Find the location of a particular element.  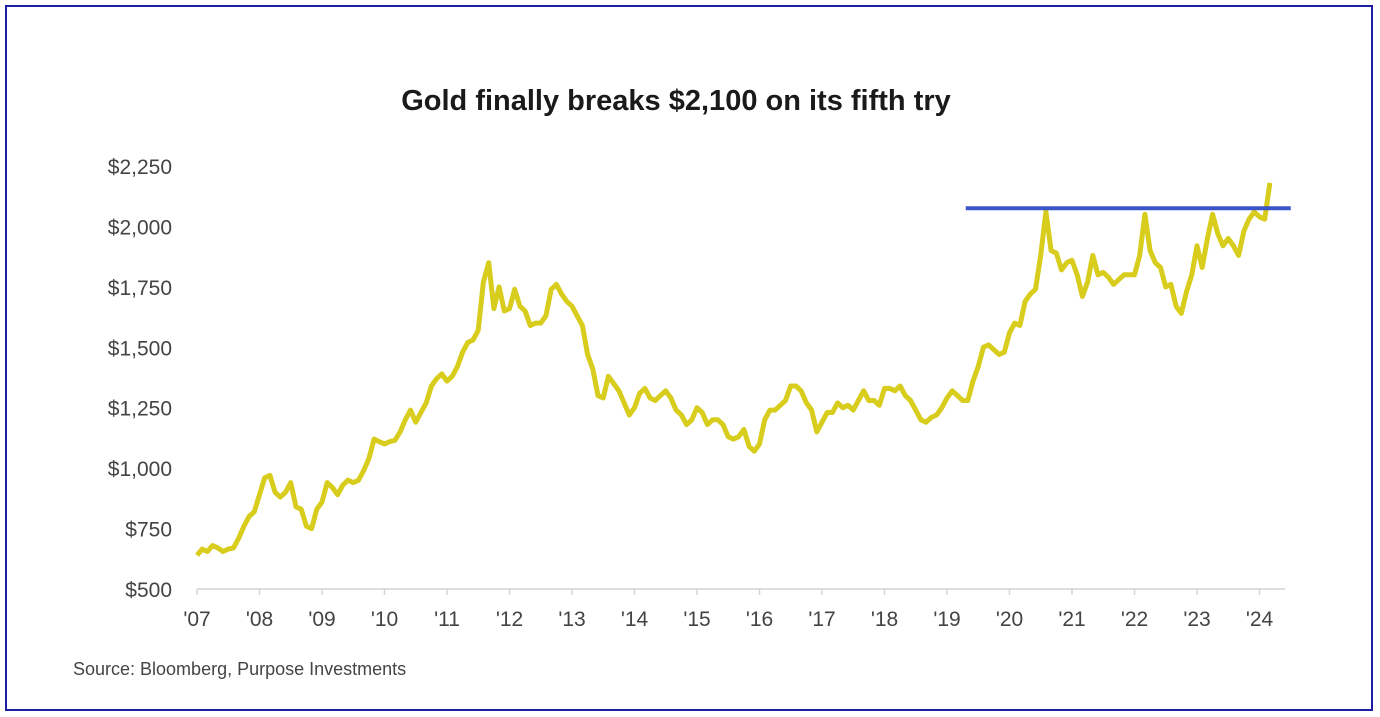

x-tick-label: '16 is located at coordinates (759, 619).